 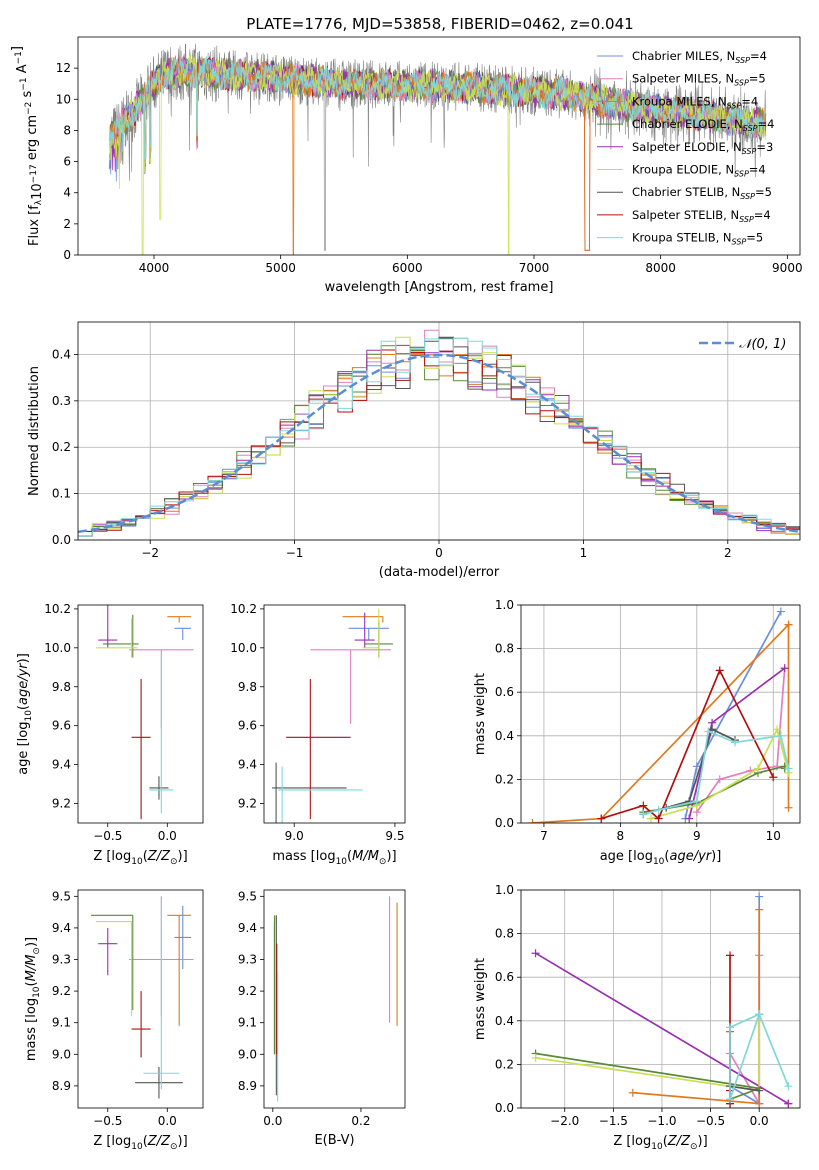 What do you see at coordinates (34, 173) in the screenshot?
I see `y-axis-label-part: −17` at bounding box center [34, 173].